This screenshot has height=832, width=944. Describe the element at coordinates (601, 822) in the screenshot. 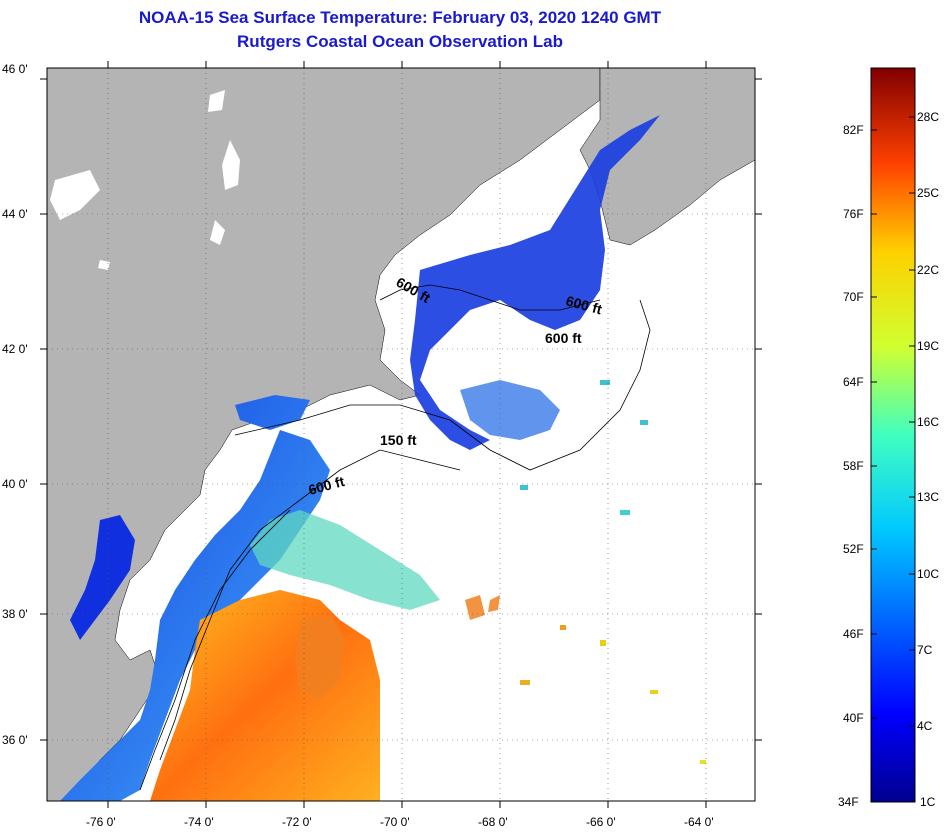

I see `lon-label-66: -66 0'` at that location.